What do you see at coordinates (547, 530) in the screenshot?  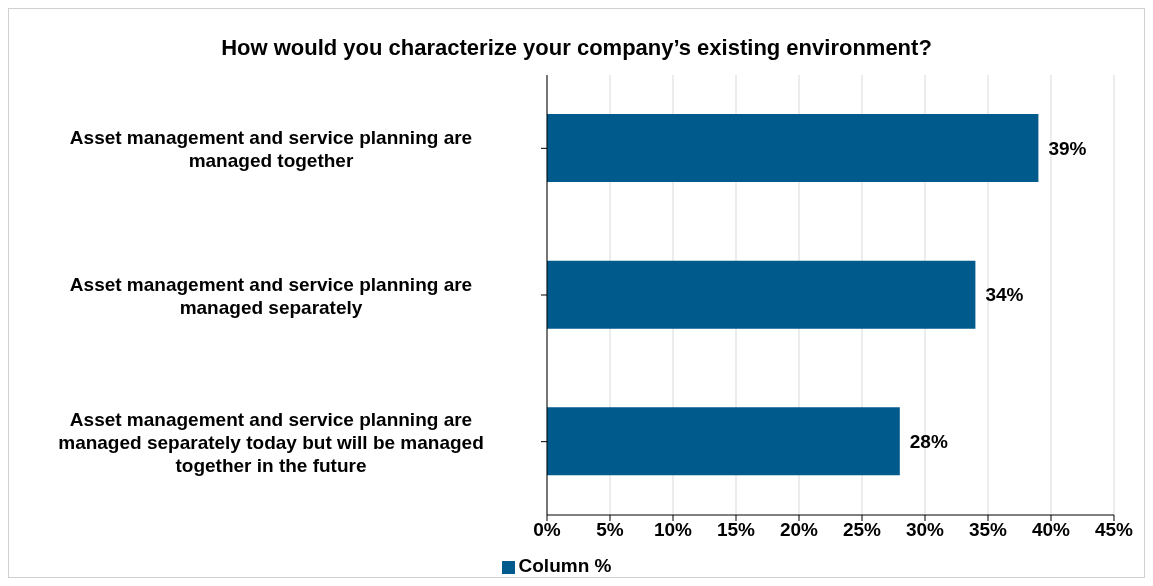 I see `x-tick-label: 0%` at bounding box center [547, 530].